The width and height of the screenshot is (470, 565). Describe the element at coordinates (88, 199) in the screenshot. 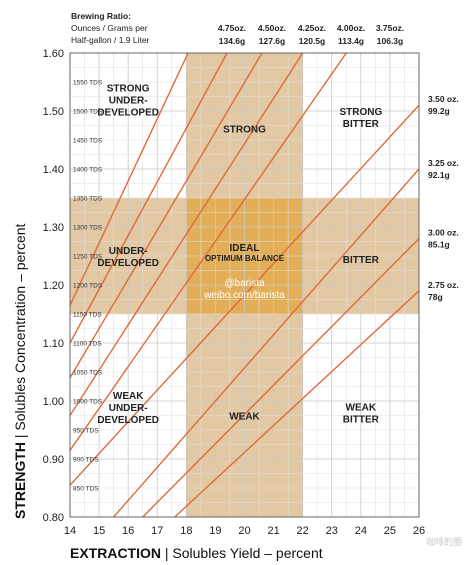

I see `tds-label: 1350 TDS` at that location.